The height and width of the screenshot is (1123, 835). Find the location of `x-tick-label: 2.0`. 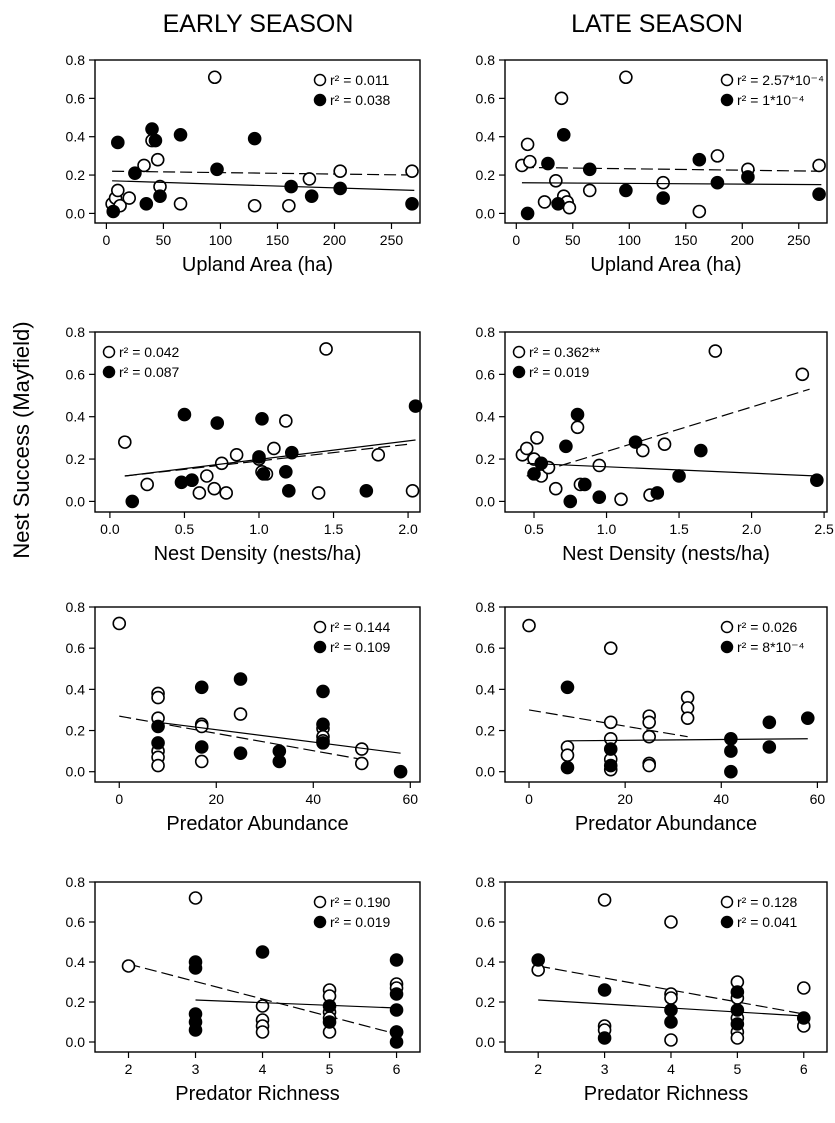

x-tick-label: 2.0 is located at coordinates (408, 529).